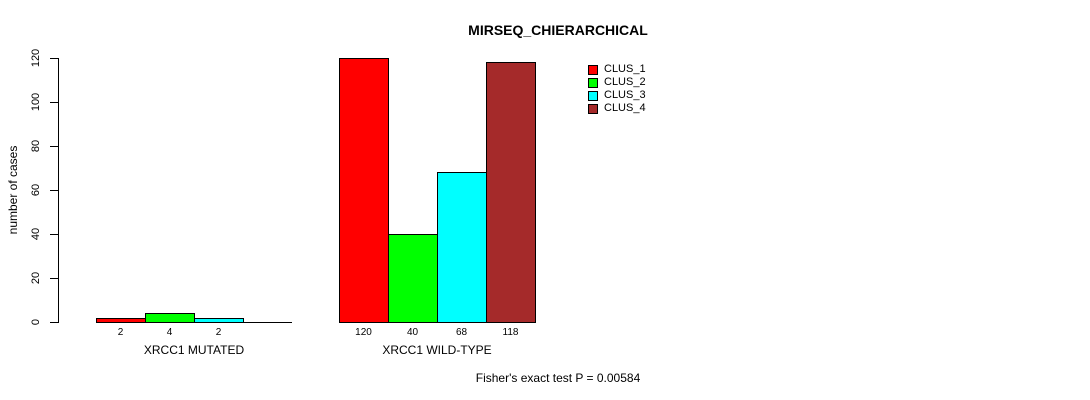 The width and height of the screenshot is (1090, 400). Describe the element at coordinates (437, 350) in the screenshot. I see `x-category-label: XRCC1 WILD-TYPE` at that location.